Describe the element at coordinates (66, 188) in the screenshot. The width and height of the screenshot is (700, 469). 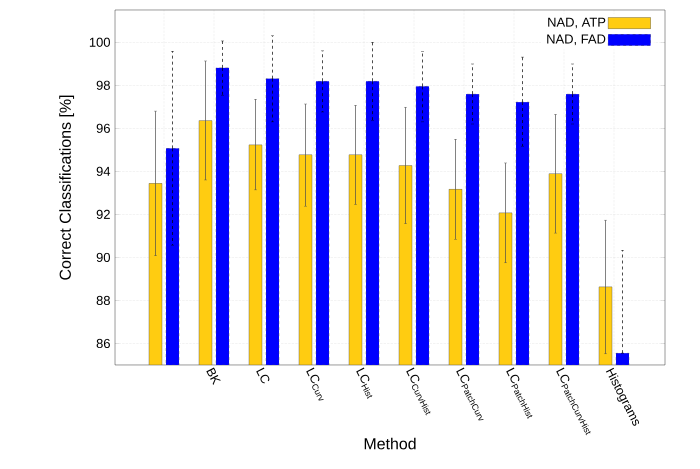
I see `y-axis-title: Correct Classifications [%]` at that location.